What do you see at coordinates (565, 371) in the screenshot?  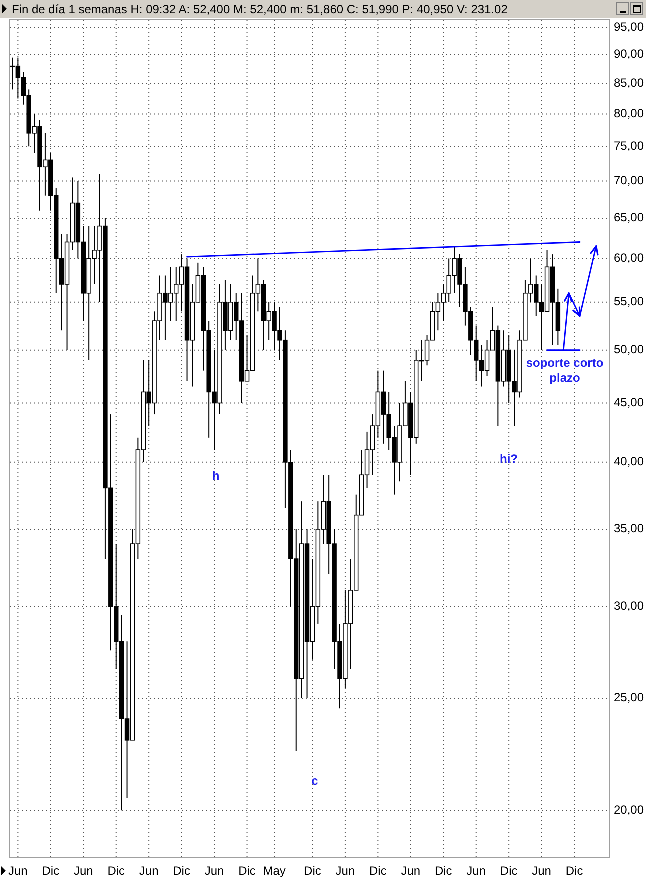 I see `annotation: soporte corto plazo` at bounding box center [565, 371].